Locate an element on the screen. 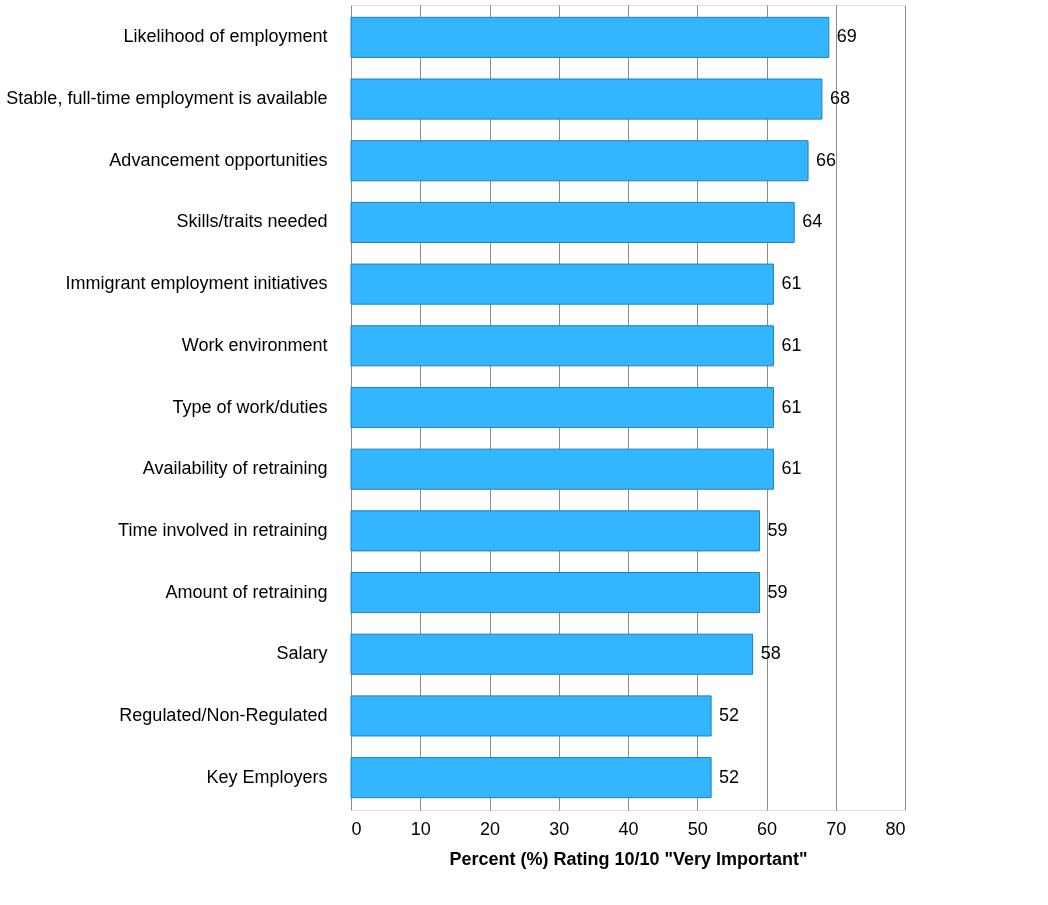  y-tick-label: Salary is located at coordinates (302, 653).